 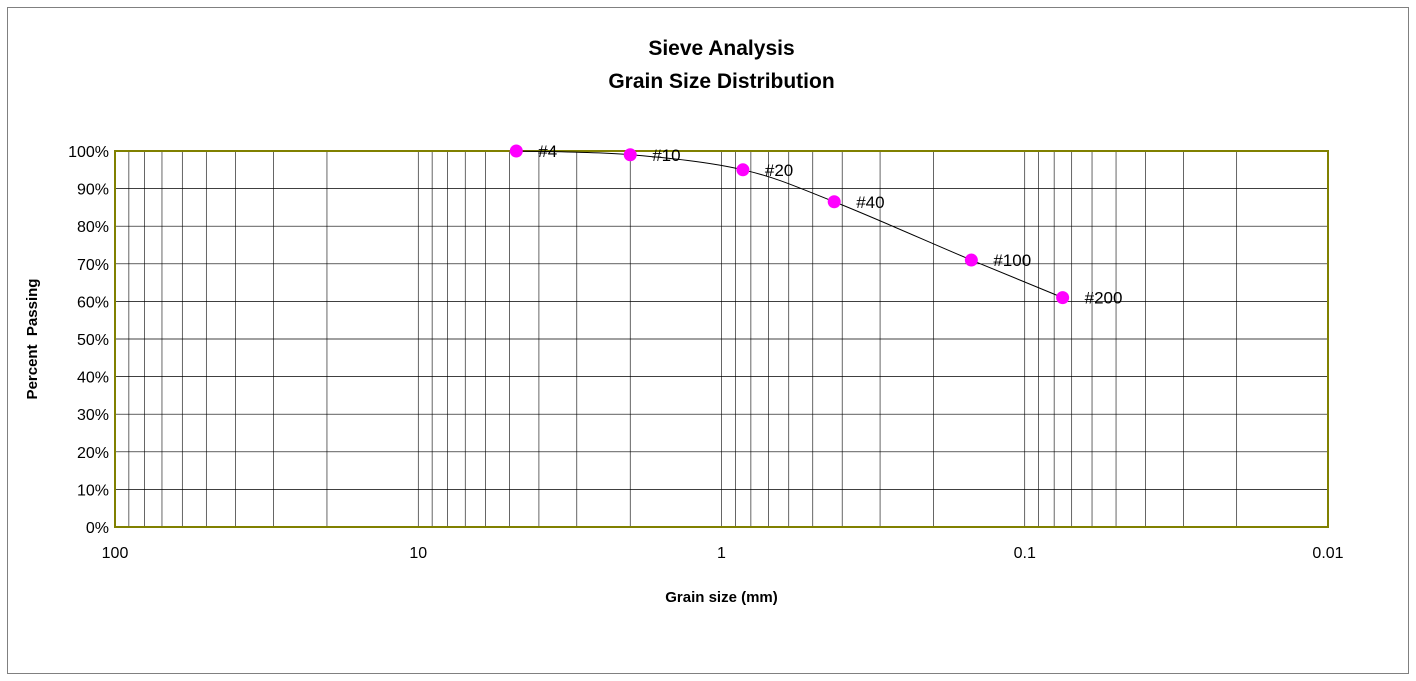 What do you see at coordinates (93, 490) in the screenshot?
I see `y-tick-label: 10%` at bounding box center [93, 490].